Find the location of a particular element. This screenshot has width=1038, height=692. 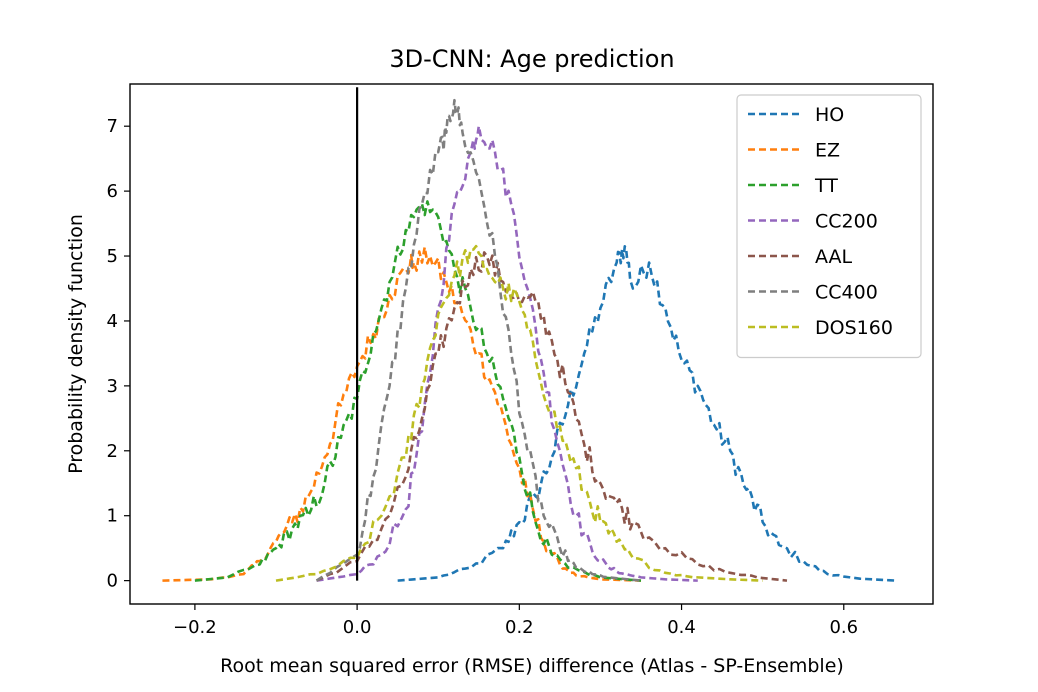

chart-title: 3D-CNN: Age prediction is located at coordinates (531, 59).